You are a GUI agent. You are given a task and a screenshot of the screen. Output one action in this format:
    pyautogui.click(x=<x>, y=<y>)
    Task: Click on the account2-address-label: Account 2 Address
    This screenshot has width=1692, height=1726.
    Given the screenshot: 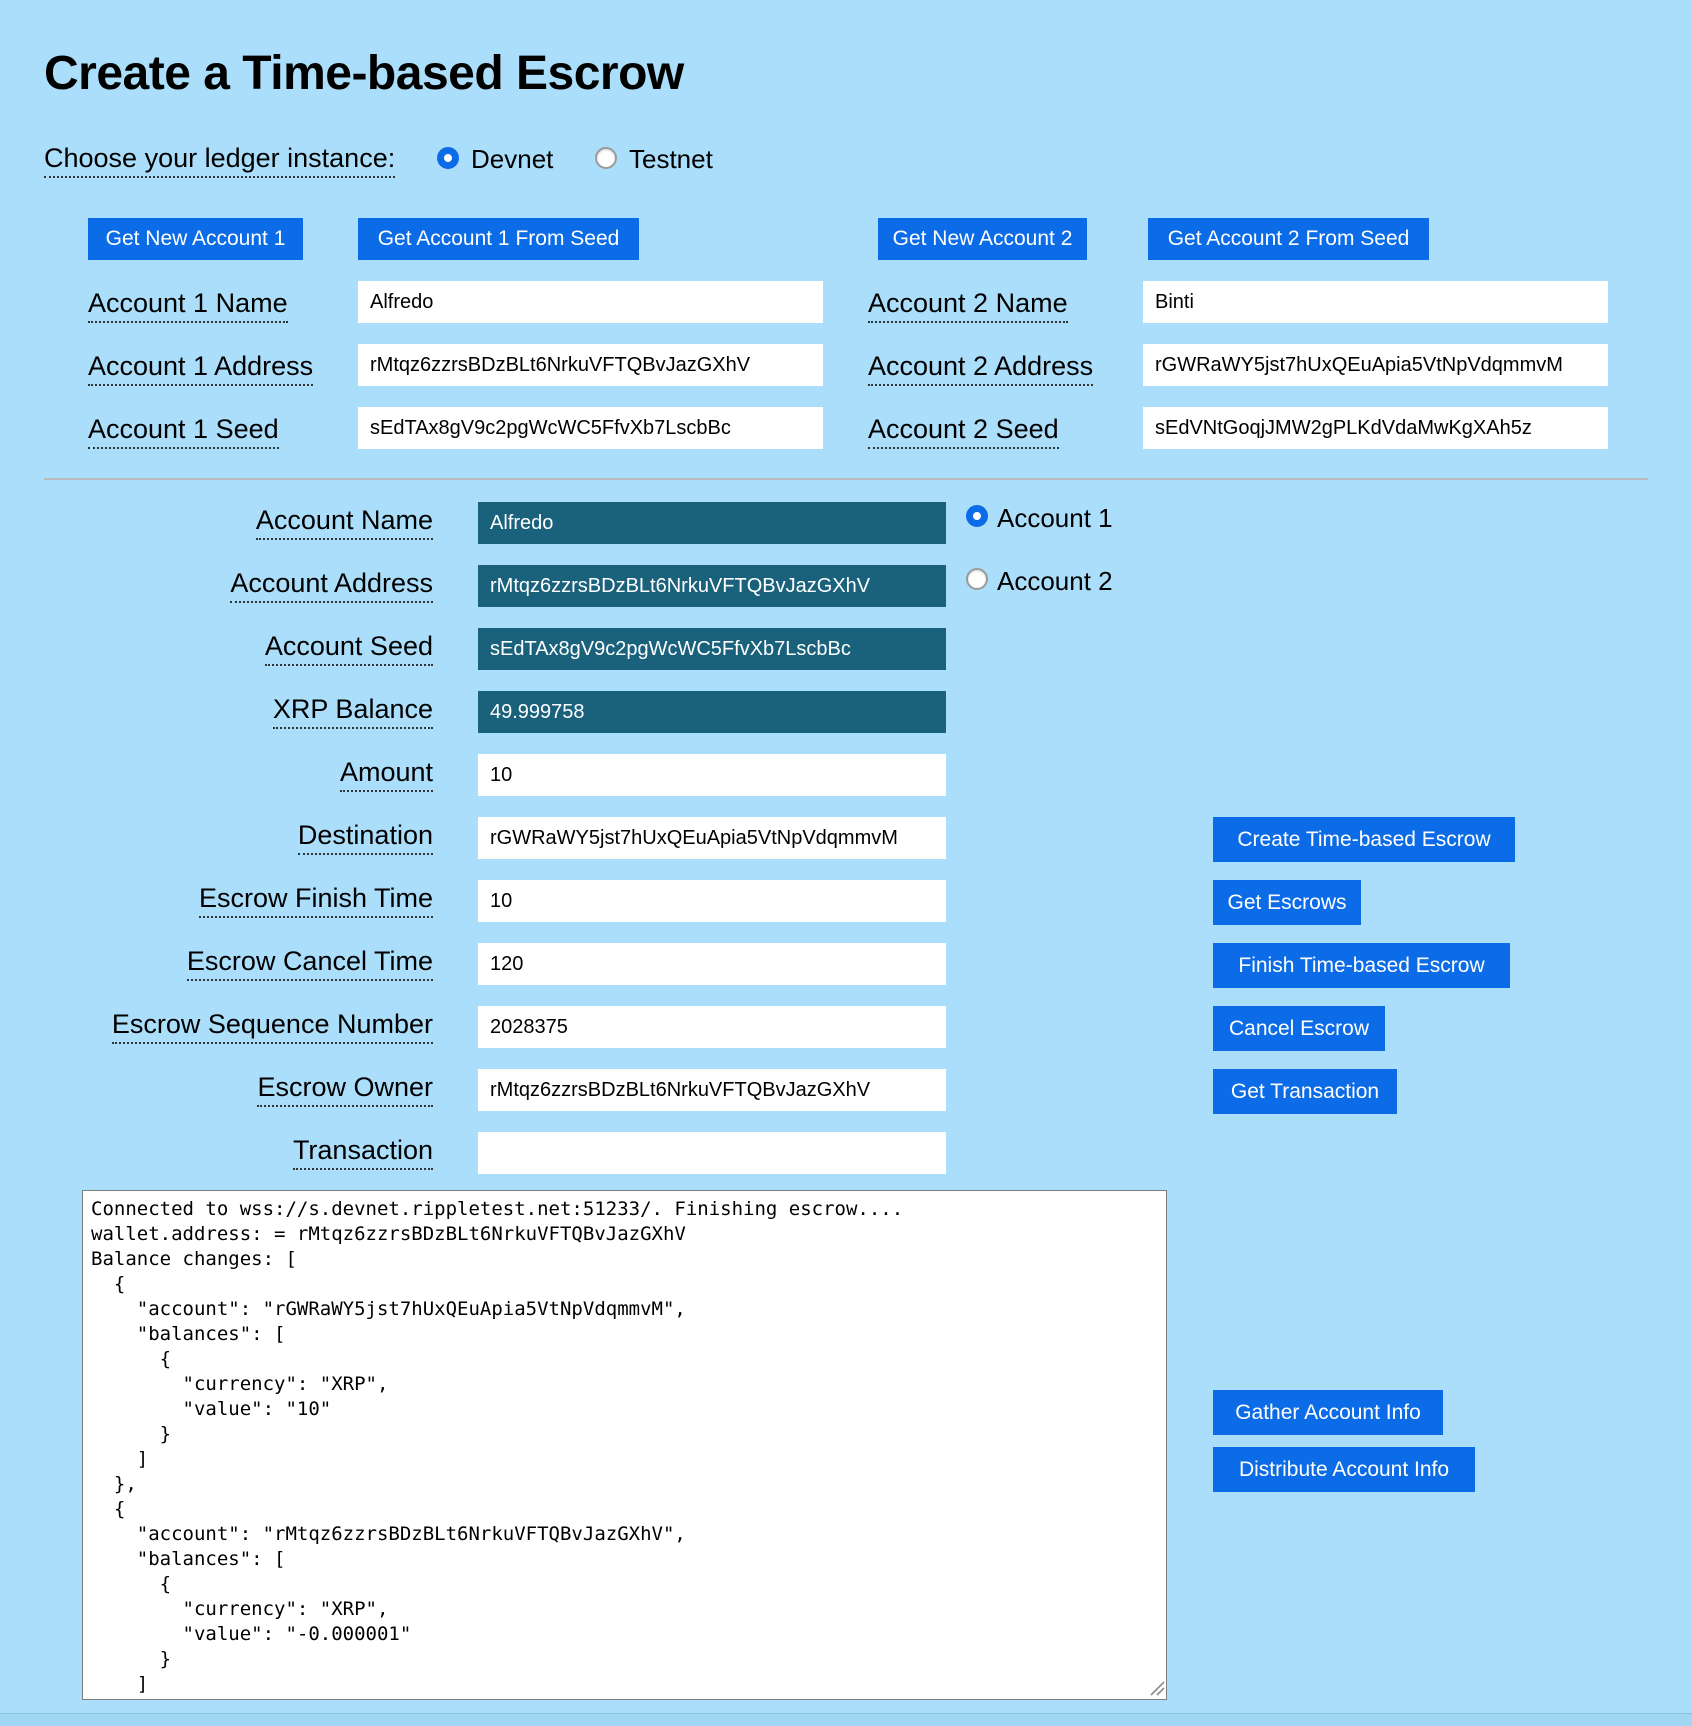 What is the action you would take?
    pyautogui.click(x=981, y=369)
    